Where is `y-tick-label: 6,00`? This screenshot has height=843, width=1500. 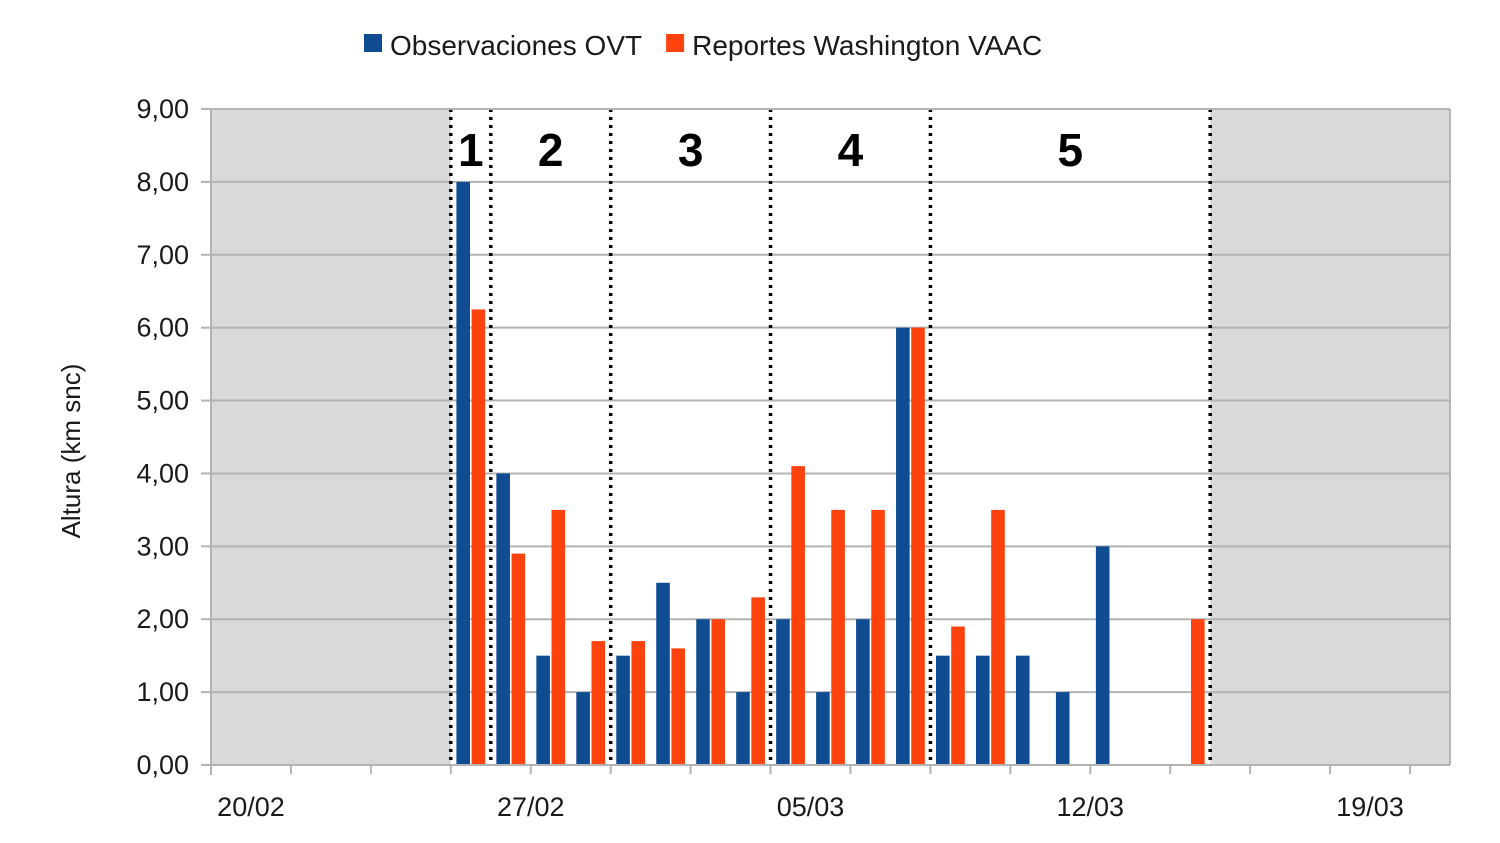 y-tick-label: 6,00 is located at coordinates (162, 328).